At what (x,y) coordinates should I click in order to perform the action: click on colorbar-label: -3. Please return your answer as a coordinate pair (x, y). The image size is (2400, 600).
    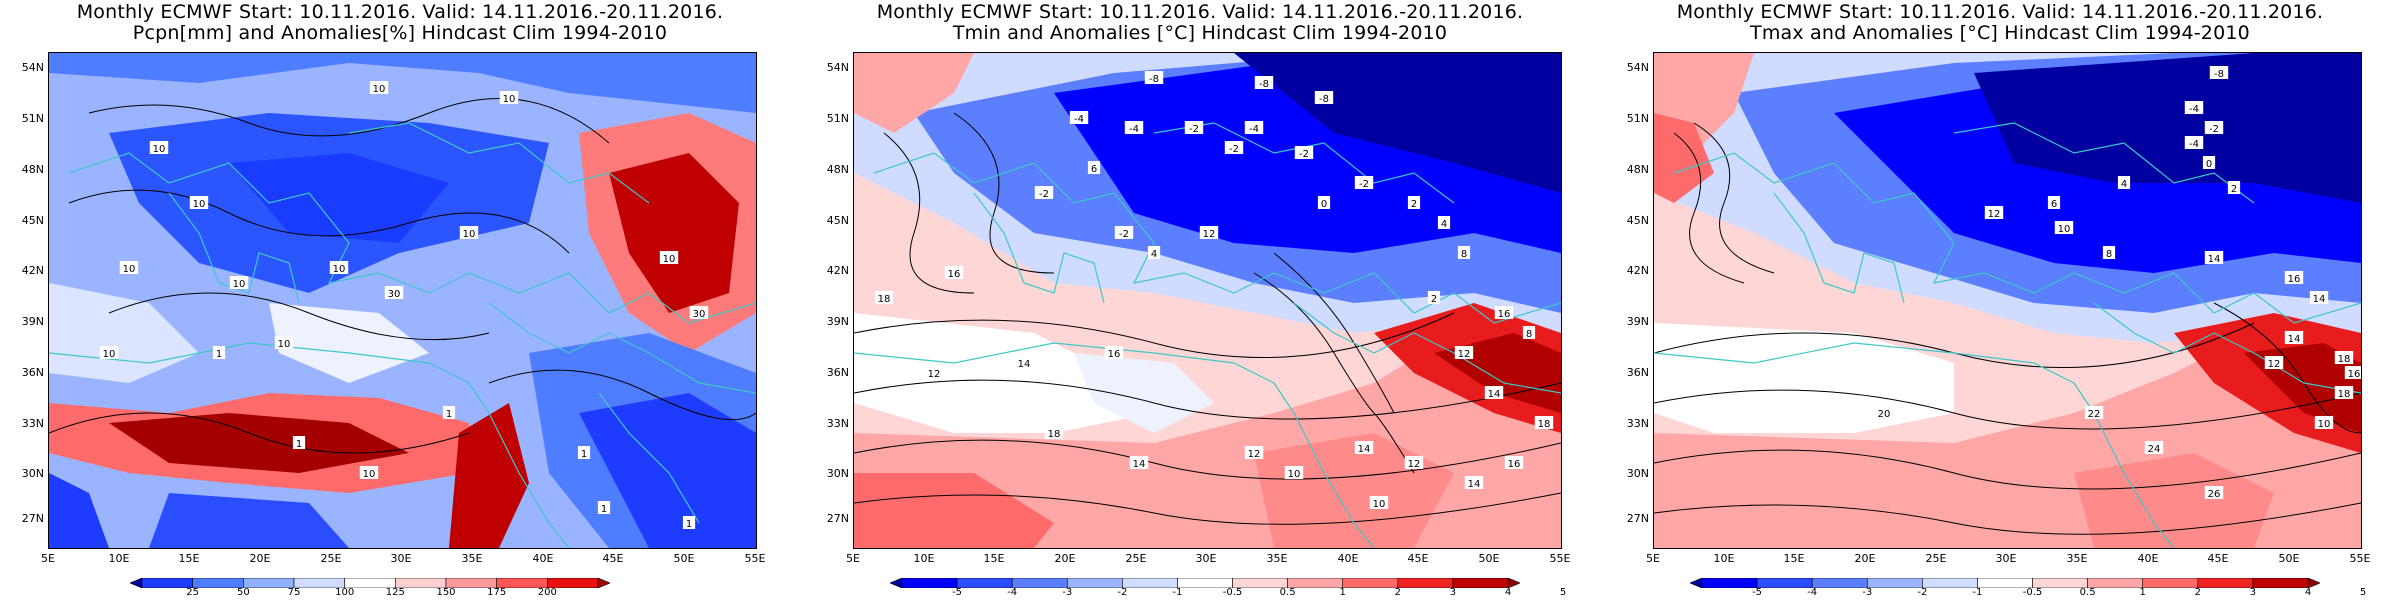
    Looking at the image, I should click on (1867, 592).